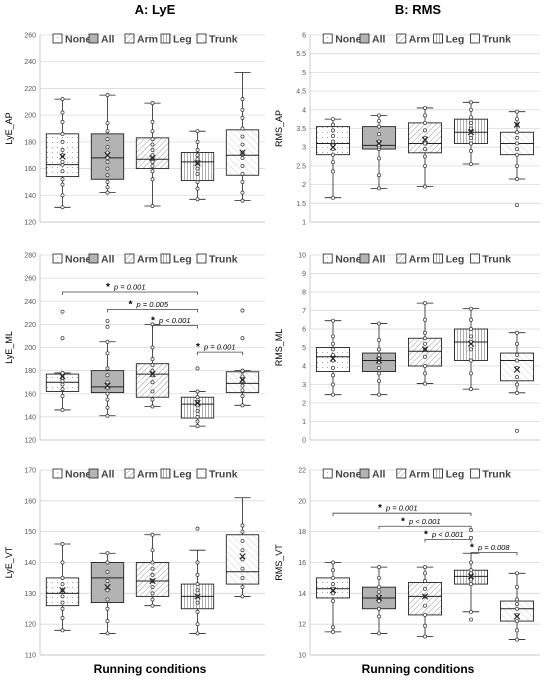  I want to click on legend-label: Leg, so click(182, 40).